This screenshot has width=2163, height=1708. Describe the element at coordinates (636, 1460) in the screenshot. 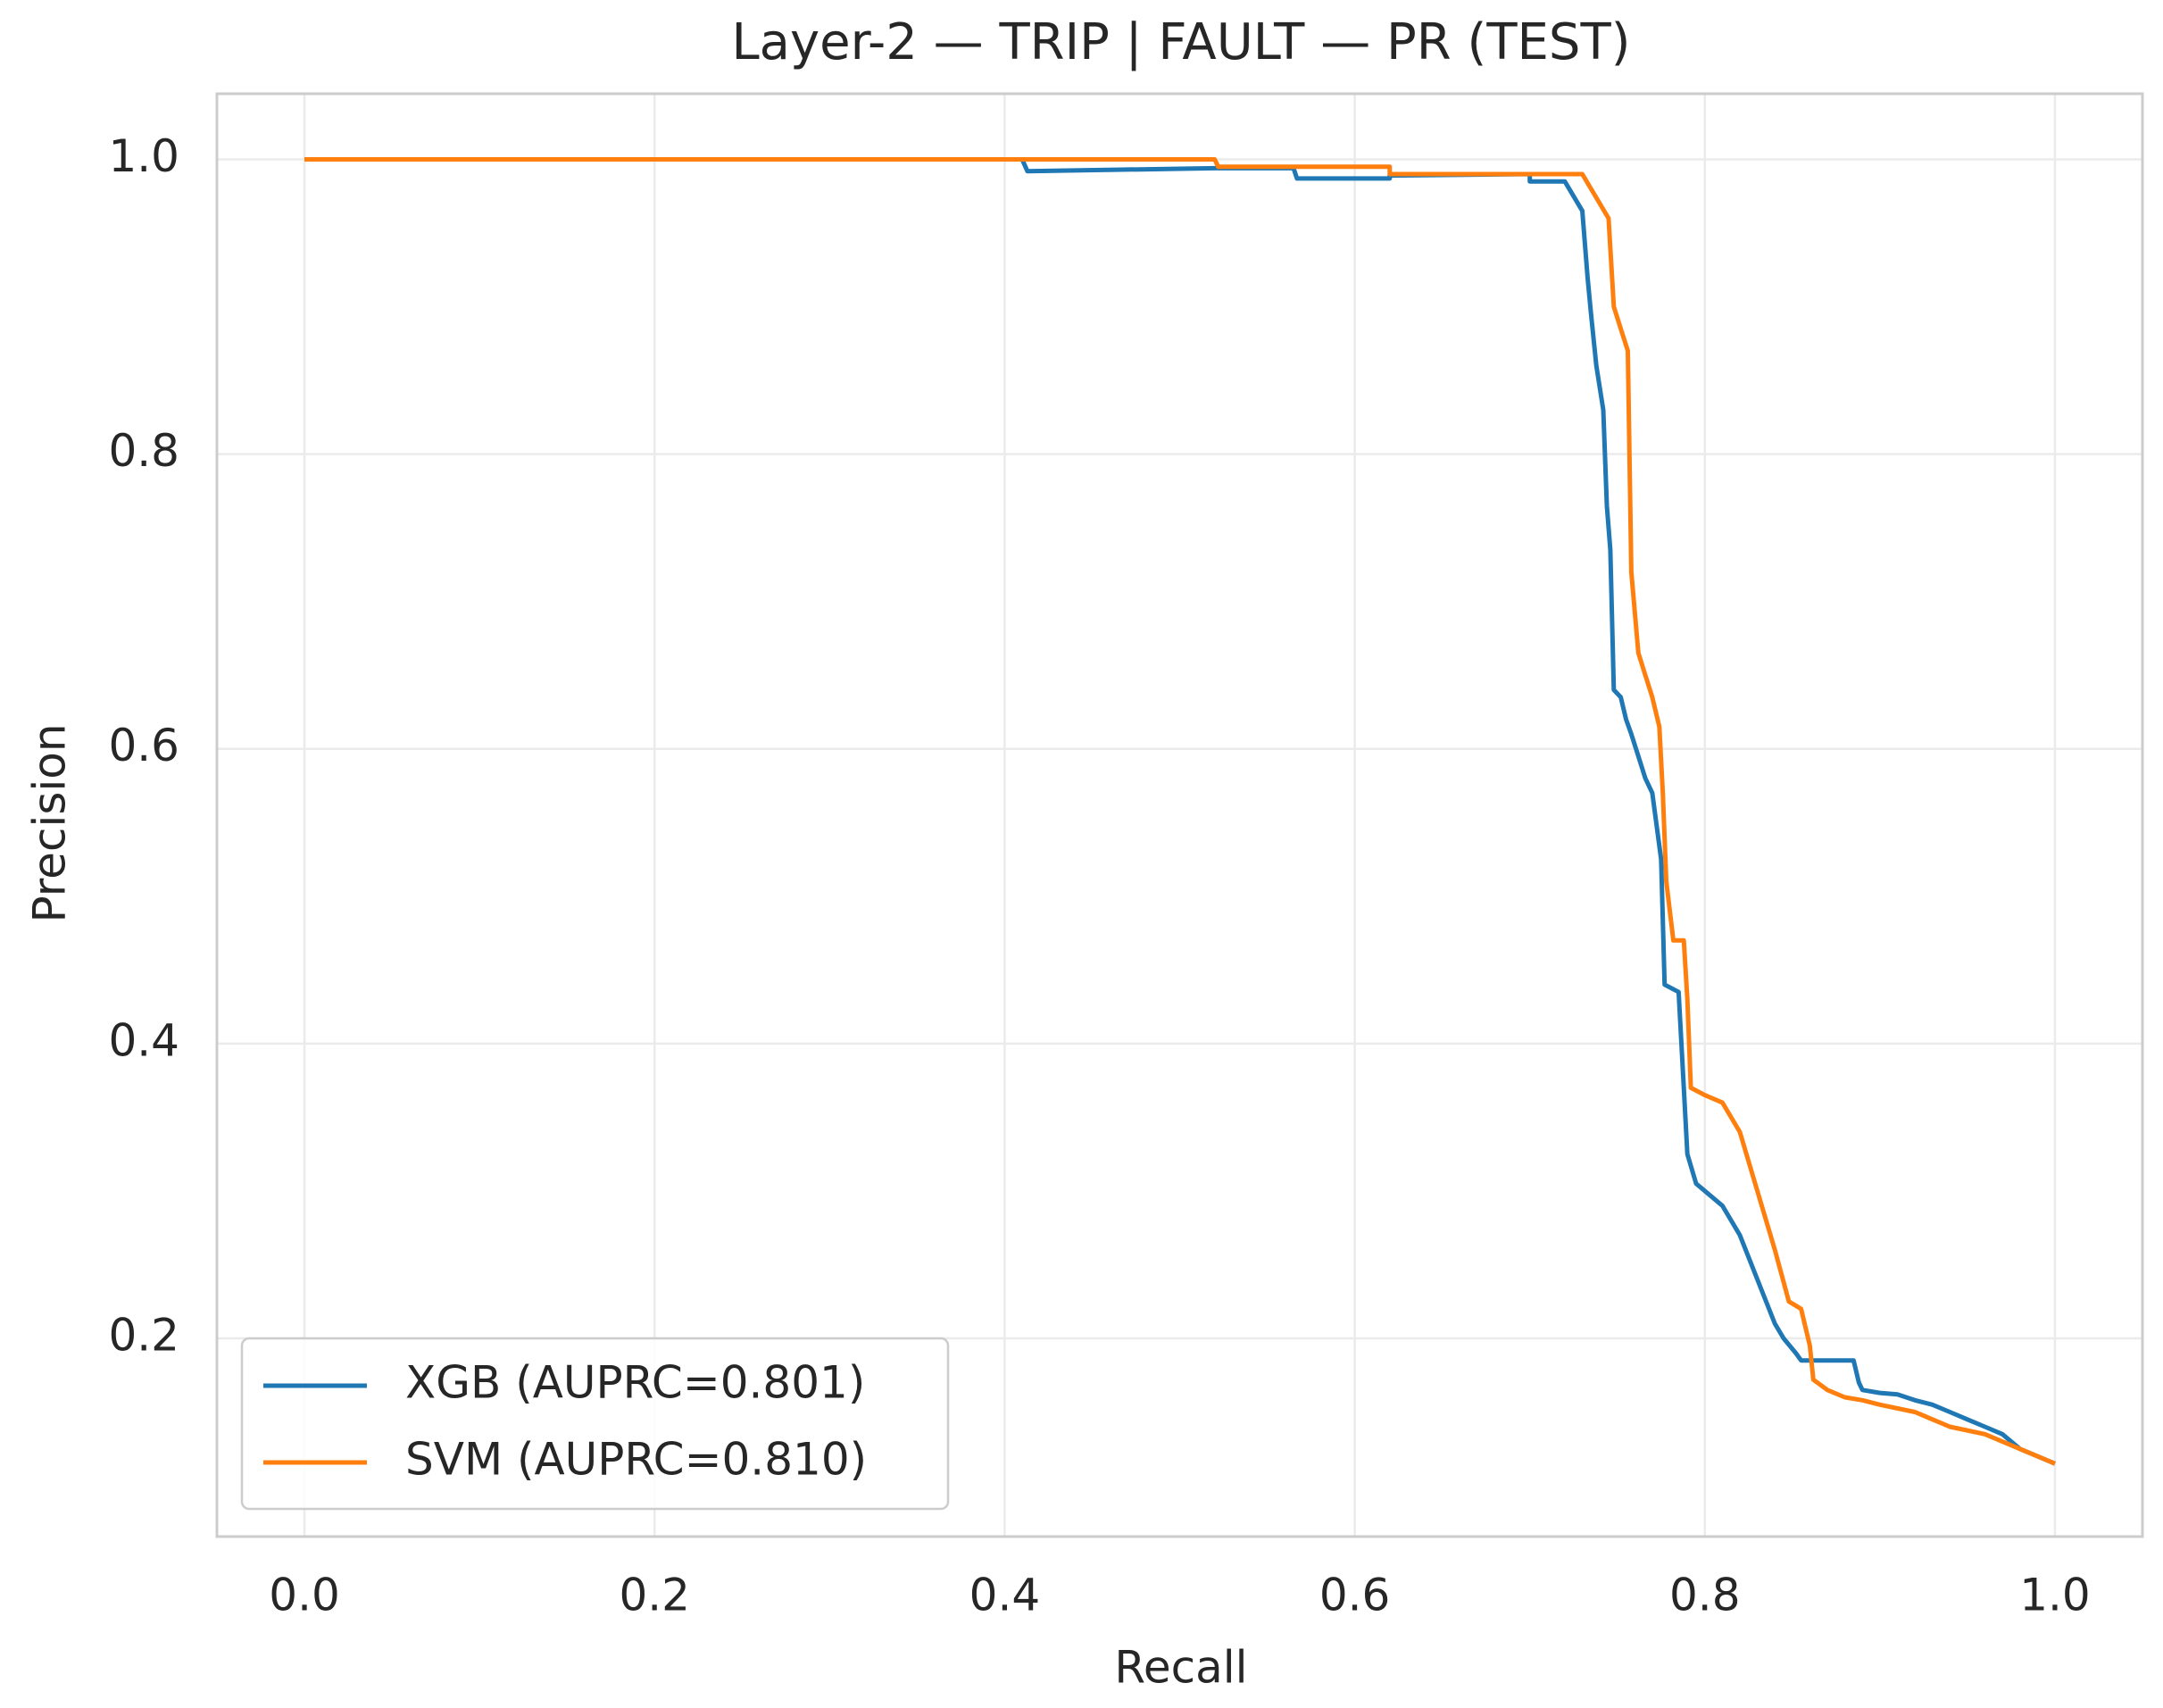

I see `legend-label: SVM (AUPRC=0.810)` at that location.